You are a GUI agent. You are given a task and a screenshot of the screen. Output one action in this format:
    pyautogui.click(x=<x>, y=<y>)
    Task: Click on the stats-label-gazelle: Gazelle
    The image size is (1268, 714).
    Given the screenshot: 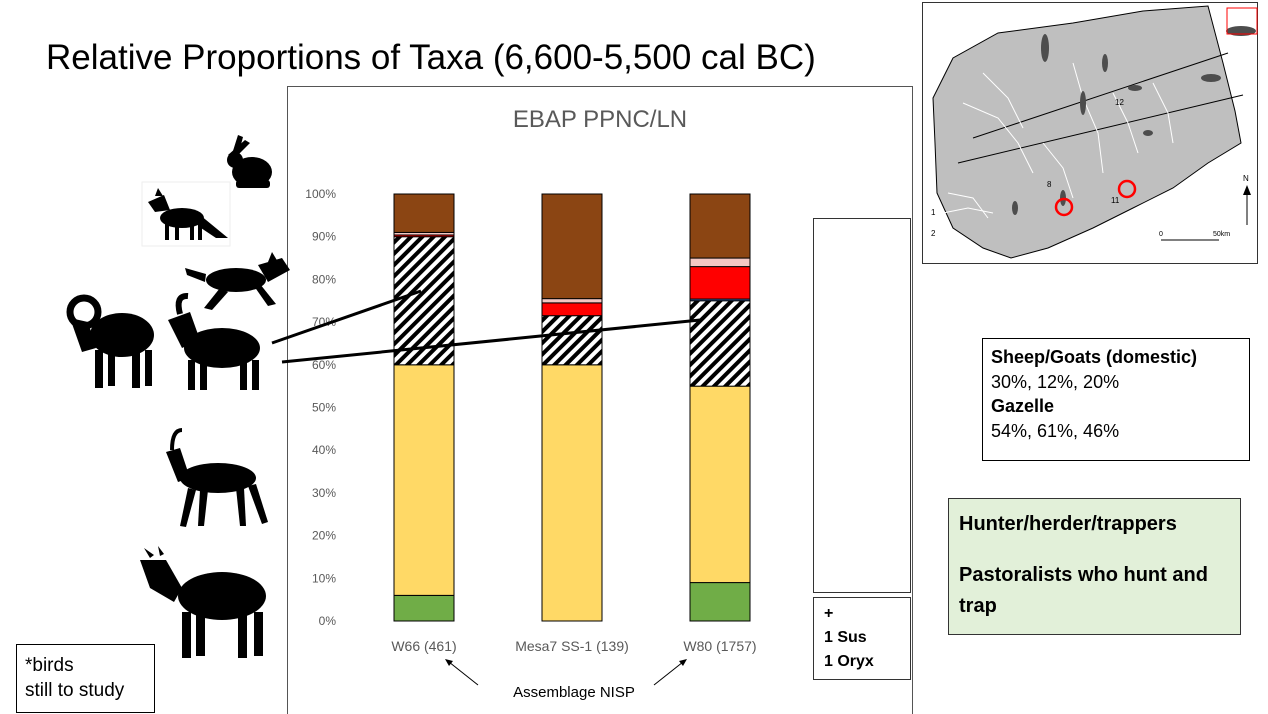 What is the action you would take?
    pyautogui.click(x=1023, y=406)
    